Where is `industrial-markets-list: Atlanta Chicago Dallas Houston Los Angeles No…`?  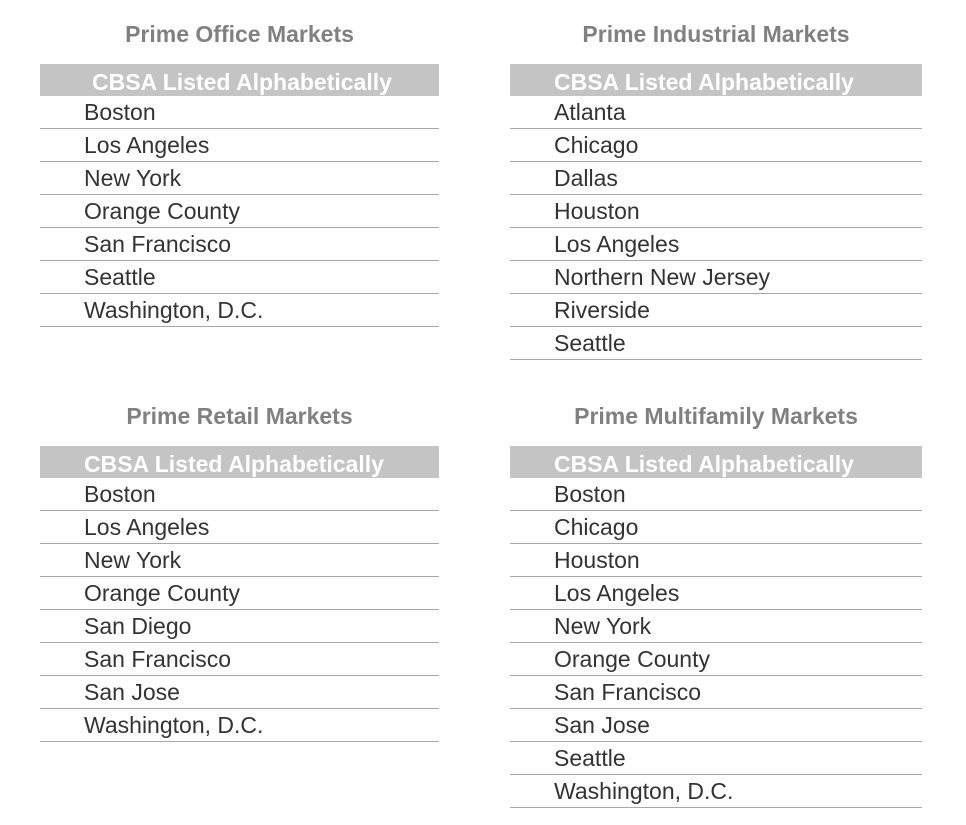 industrial-markets-list: Atlanta Chicago Dallas Houston Los Angeles No… is located at coordinates (716, 228).